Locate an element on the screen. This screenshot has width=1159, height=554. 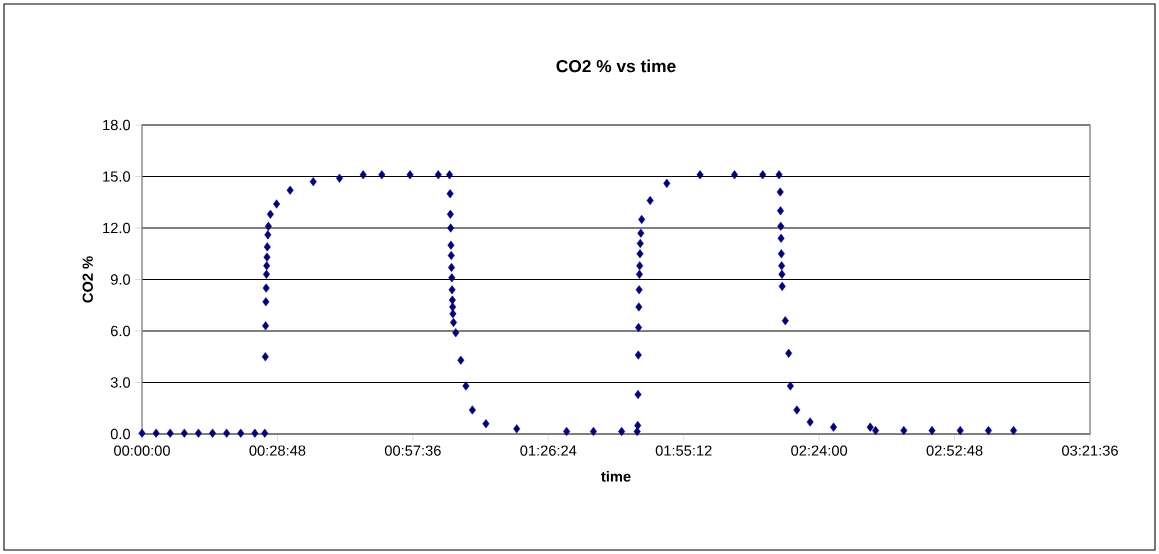
x-tick-label: 00:00:00 is located at coordinates (142, 450).